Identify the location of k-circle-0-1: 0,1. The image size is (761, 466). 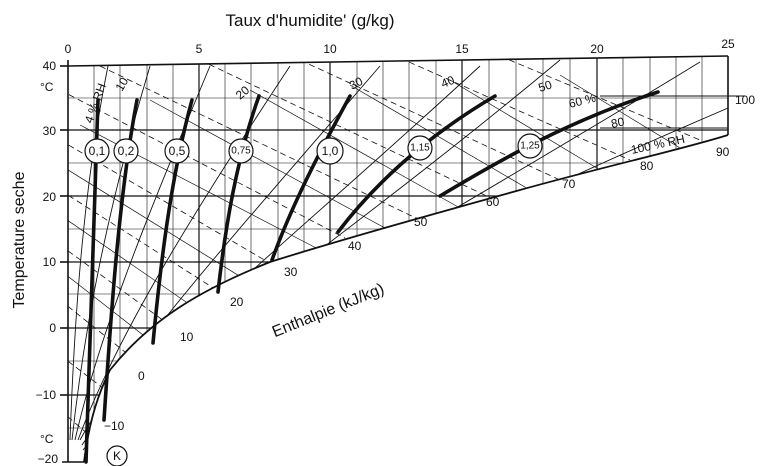
(97, 151).